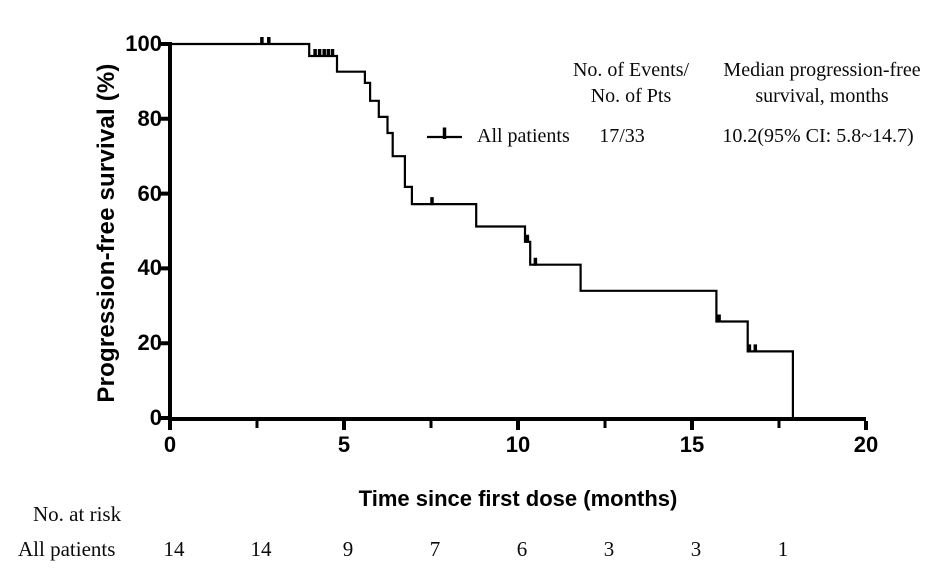 The image size is (931, 586). Describe the element at coordinates (518, 444) in the screenshot. I see `x-tick-label: 10` at that location.